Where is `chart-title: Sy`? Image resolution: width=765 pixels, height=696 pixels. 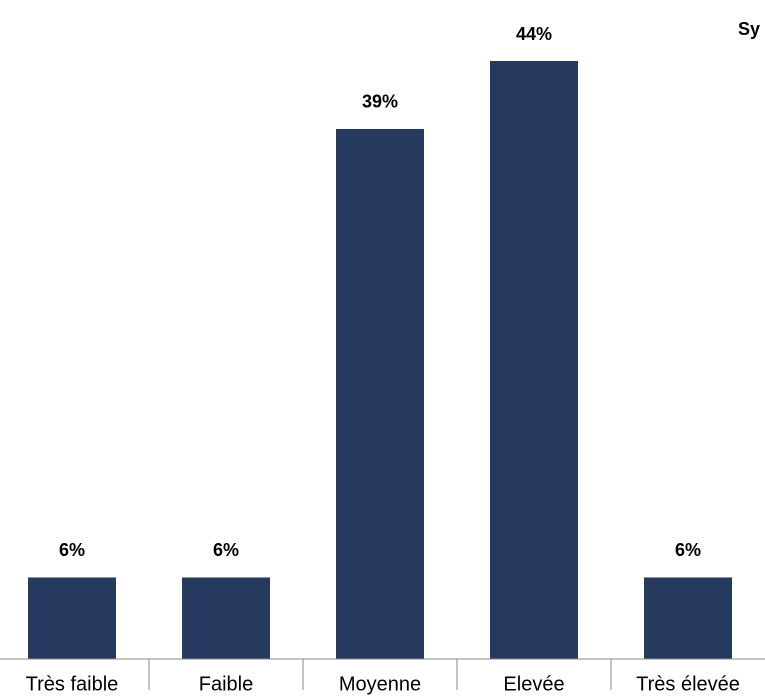 chart-title: Sy is located at coordinates (749, 29).